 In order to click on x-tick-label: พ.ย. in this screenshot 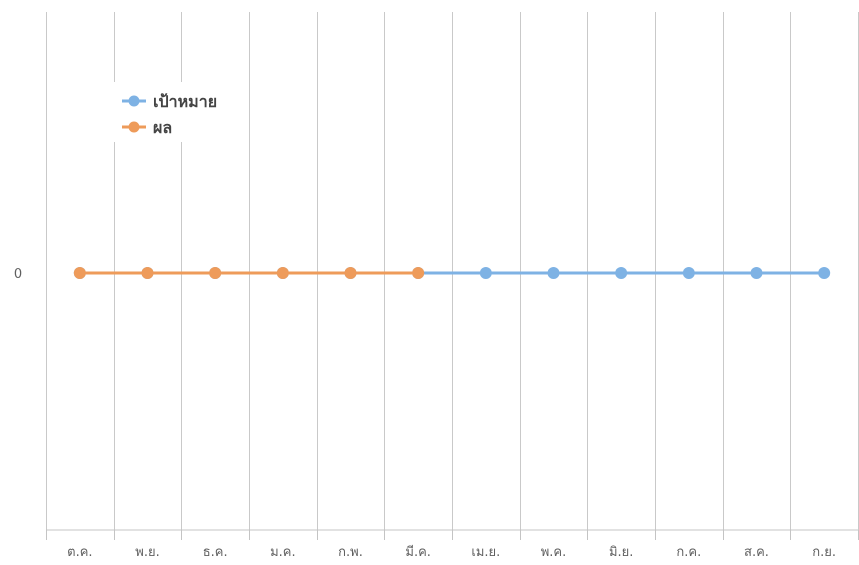, I will do `click(147, 552)`.